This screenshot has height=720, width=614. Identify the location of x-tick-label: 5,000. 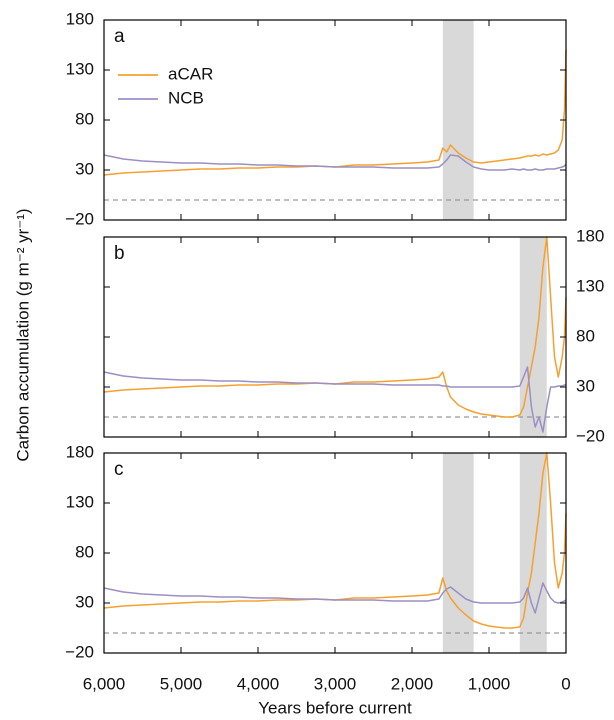
(181, 683).